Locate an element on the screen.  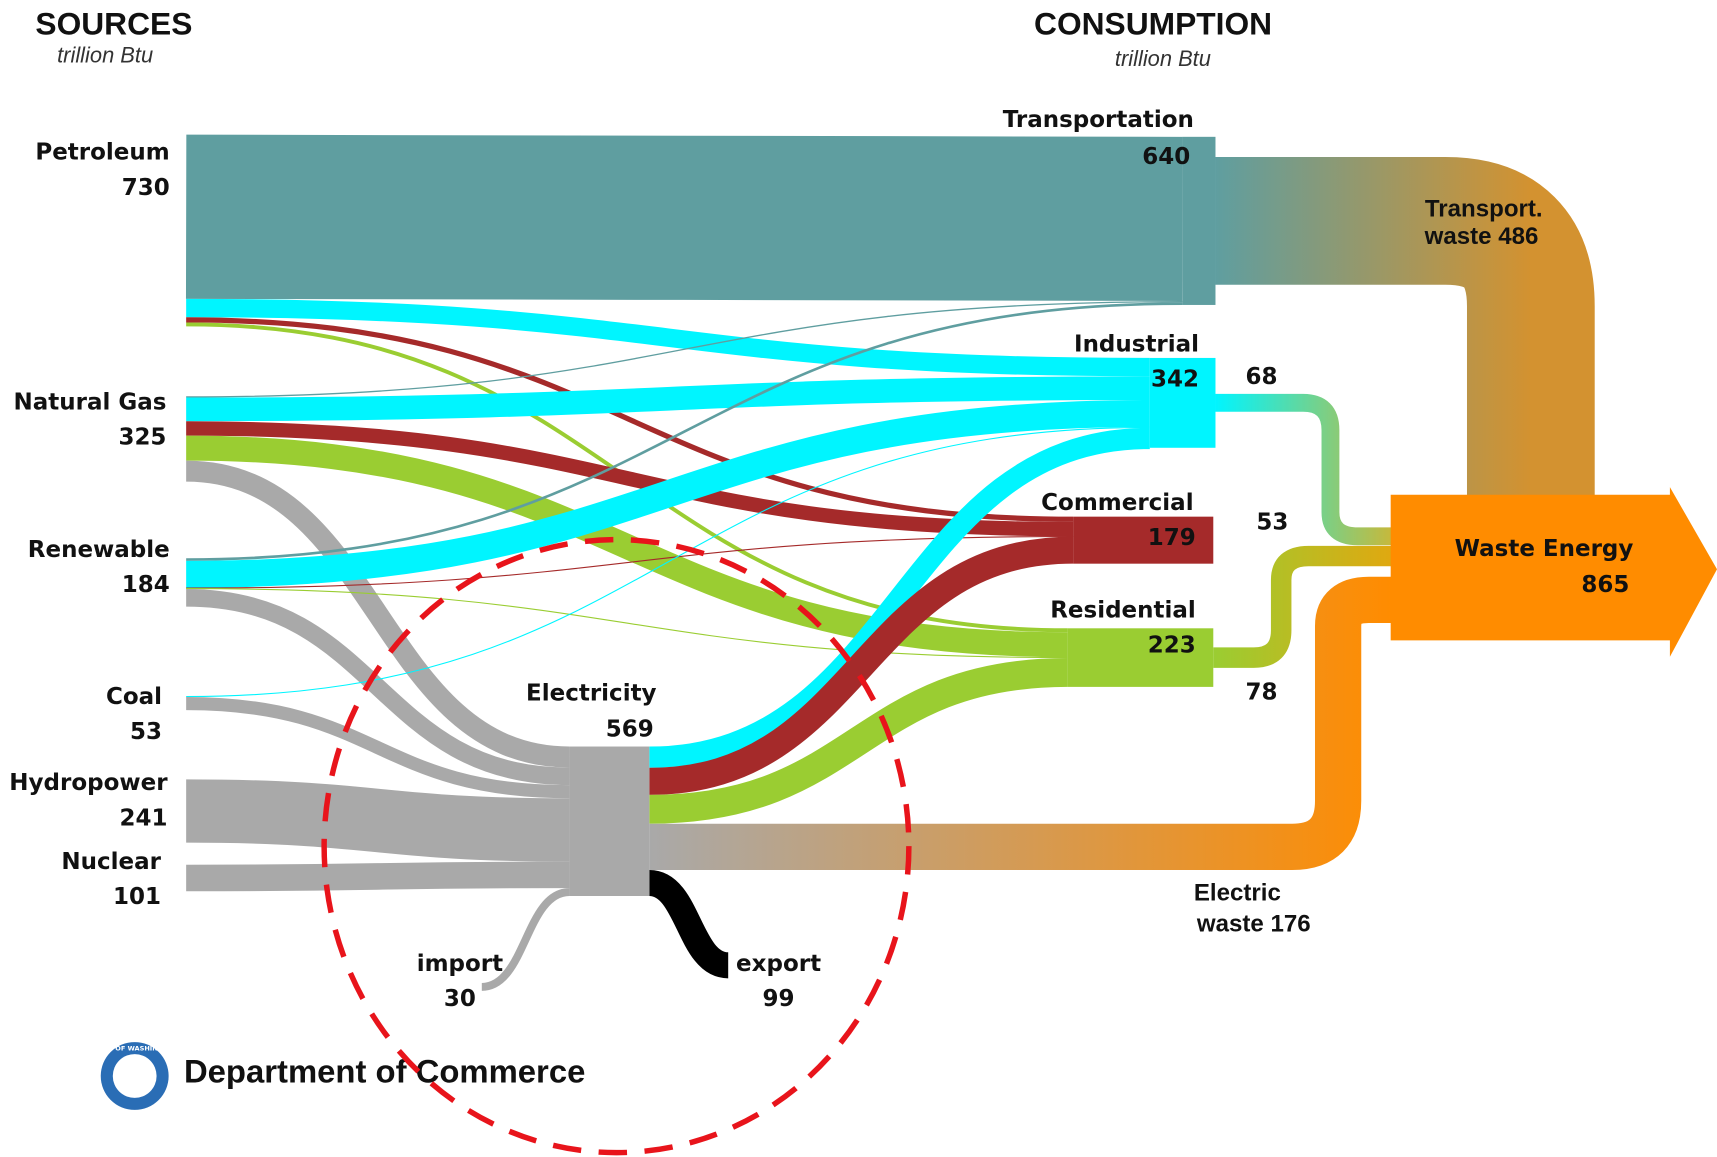
link-label: 53 is located at coordinates (1272, 523).